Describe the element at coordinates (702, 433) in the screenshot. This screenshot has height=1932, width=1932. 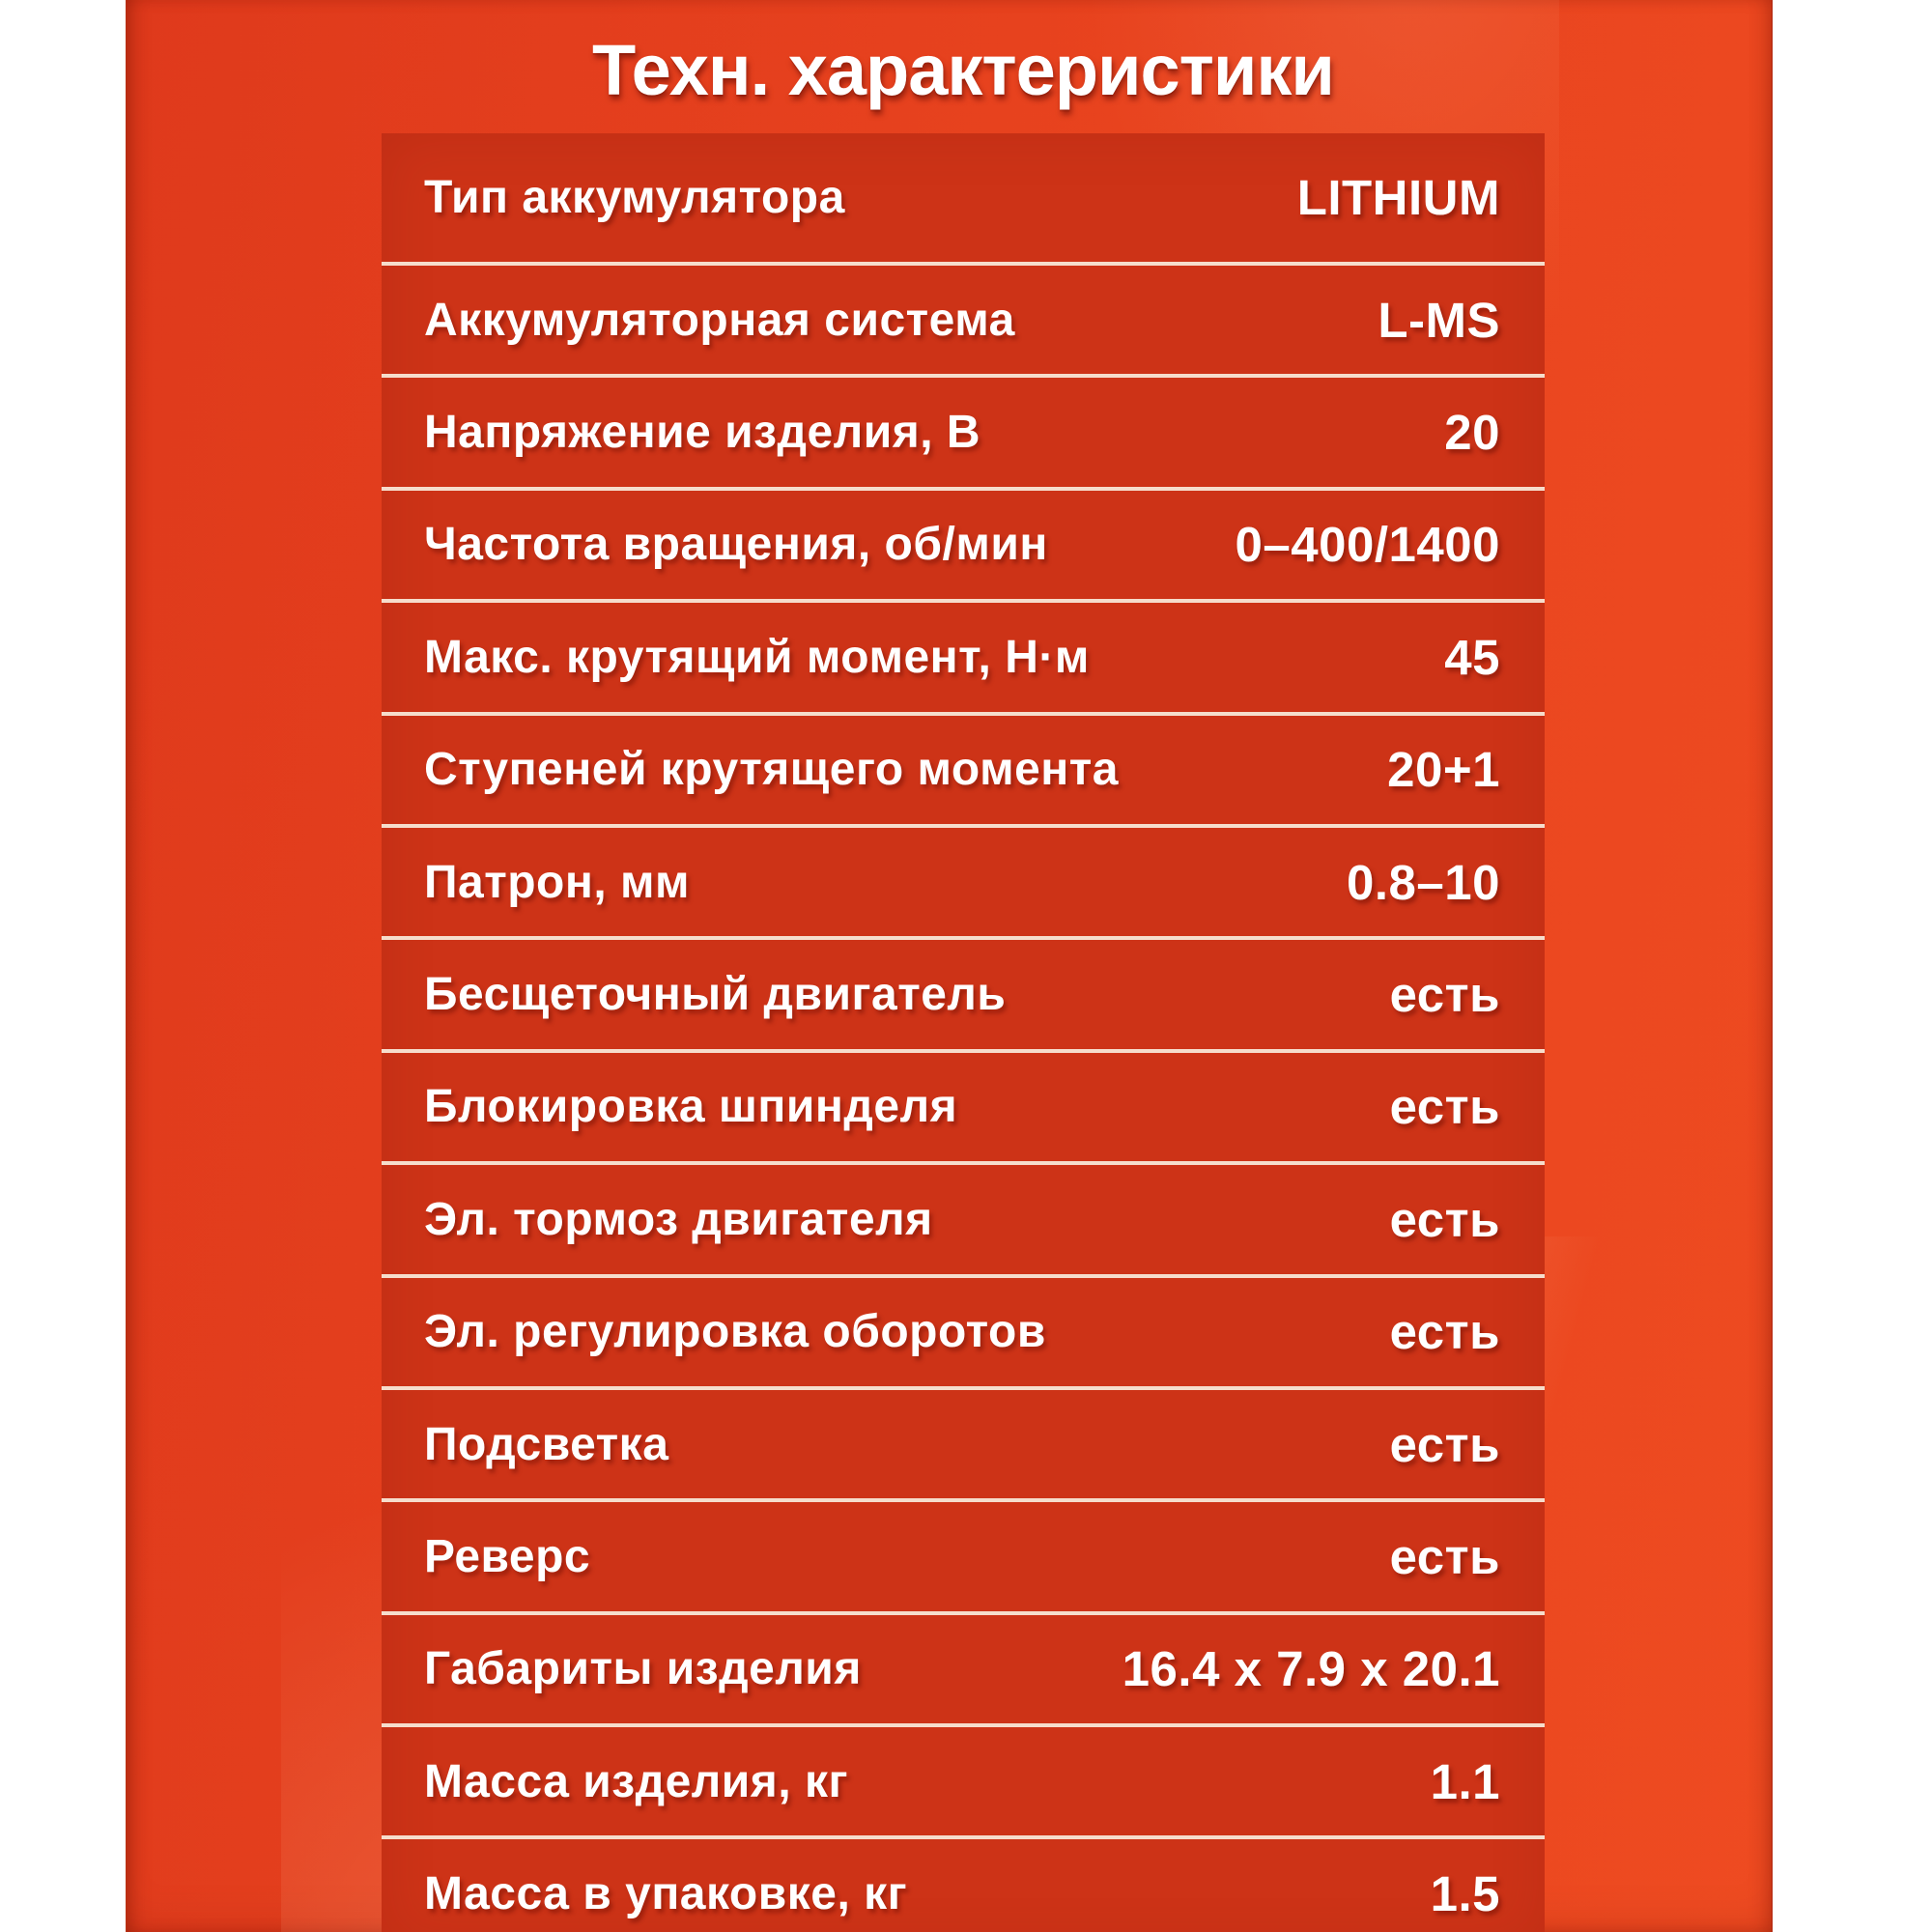
I see `spec-label: Напряжение изделия, В` at that location.